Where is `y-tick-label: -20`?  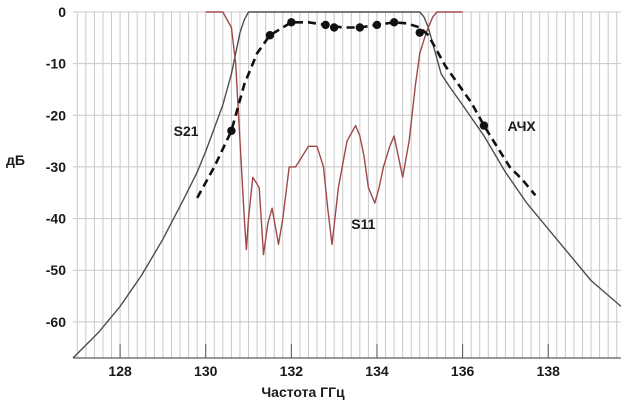
y-tick-label: -20 is located at coordinates (56, 115).